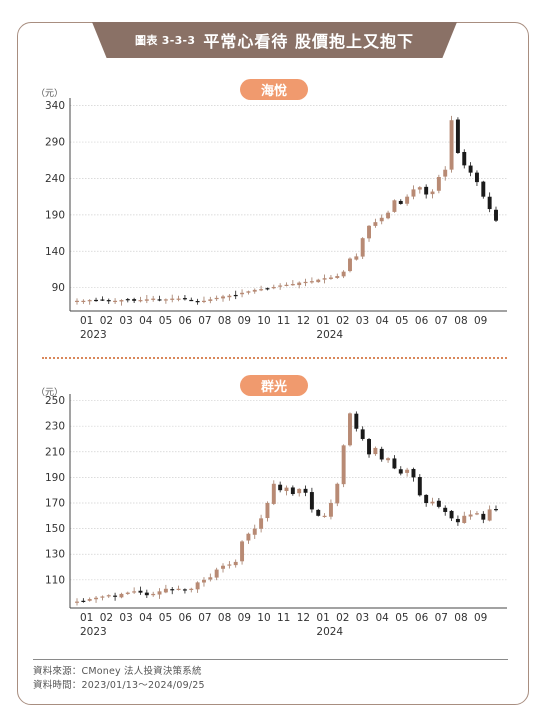 This screenshot has width=546, height=725. Describe the element at coordinates (49, 392) in the screenshot. I see `y-unit-label: （元）` at that location.